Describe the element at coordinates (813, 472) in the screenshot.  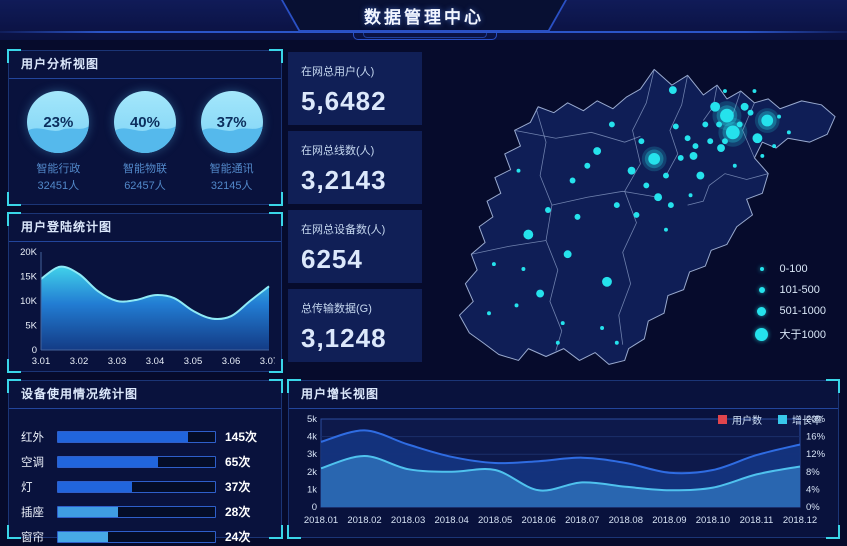
I see `right-axis-tick: 8%` at that location.